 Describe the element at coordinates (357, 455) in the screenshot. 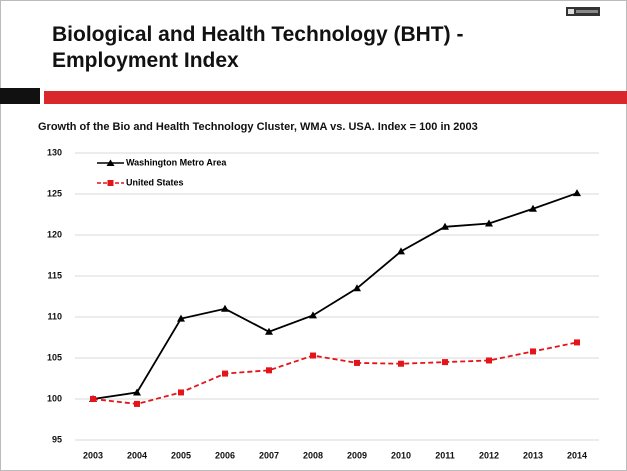

I see `x-tick-label: 2009` at that location.